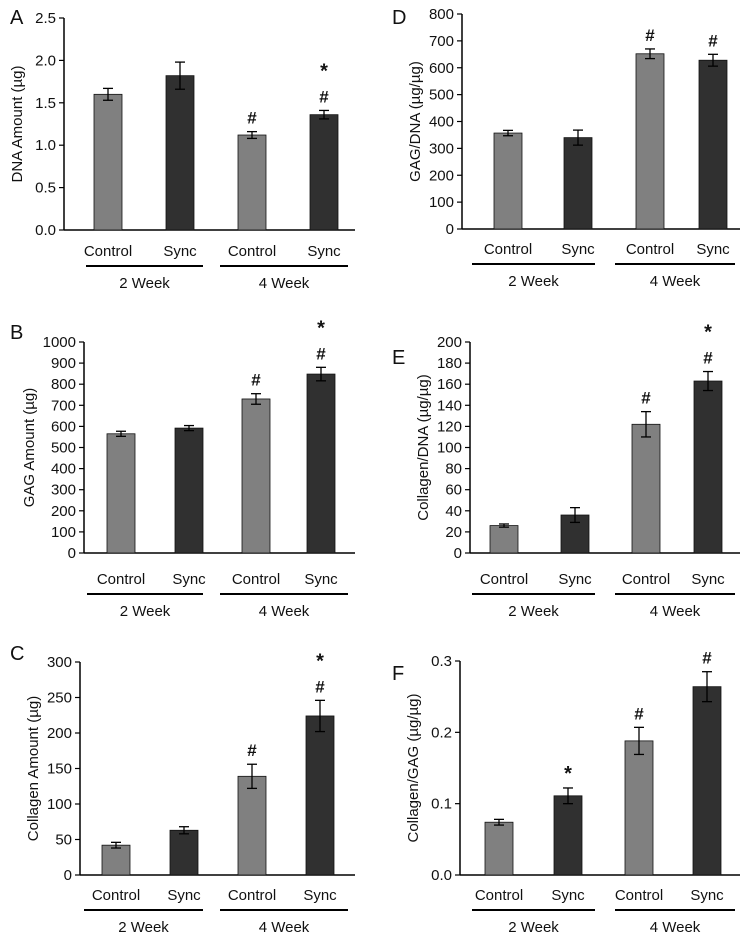  I want to click on y-tick-label: 700, so click(63, 405).